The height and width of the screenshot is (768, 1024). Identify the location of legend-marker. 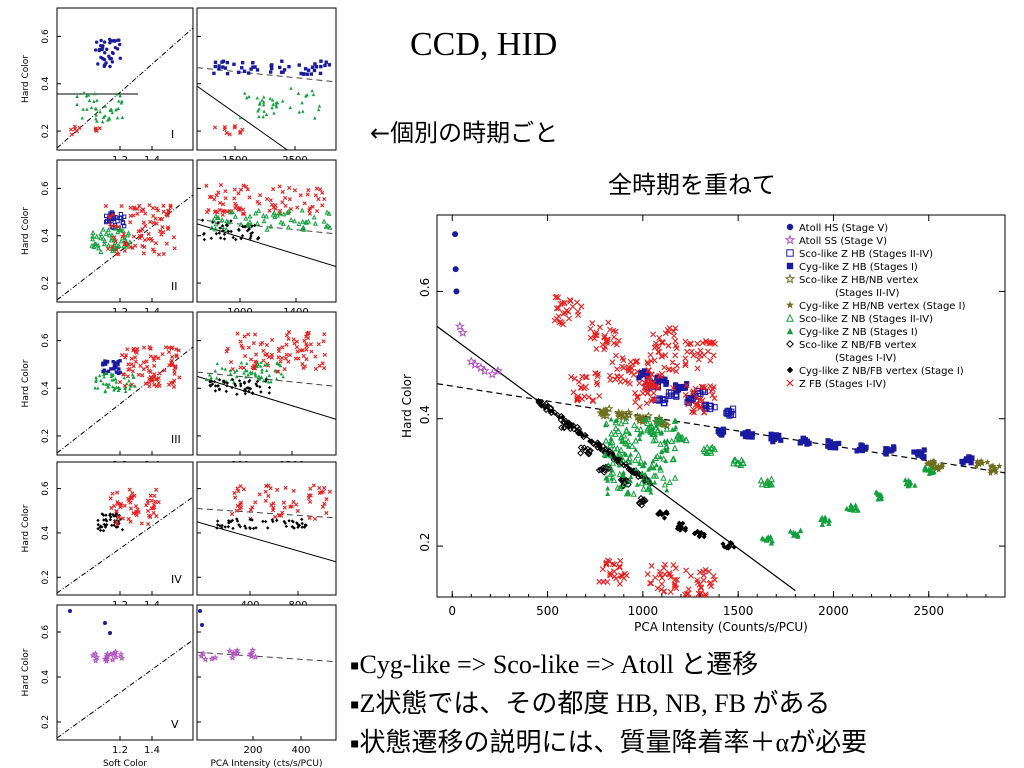
(790, 331).